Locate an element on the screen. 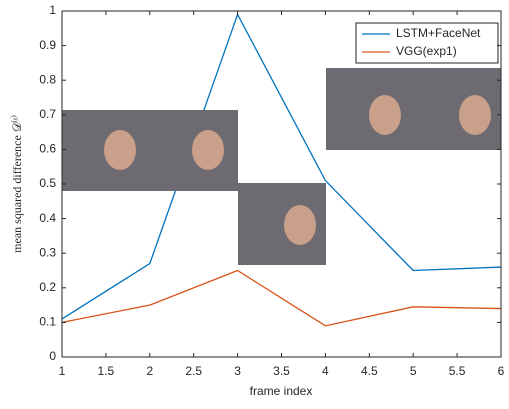  x-tick-label: 6 is located at coordinates (501, 371).